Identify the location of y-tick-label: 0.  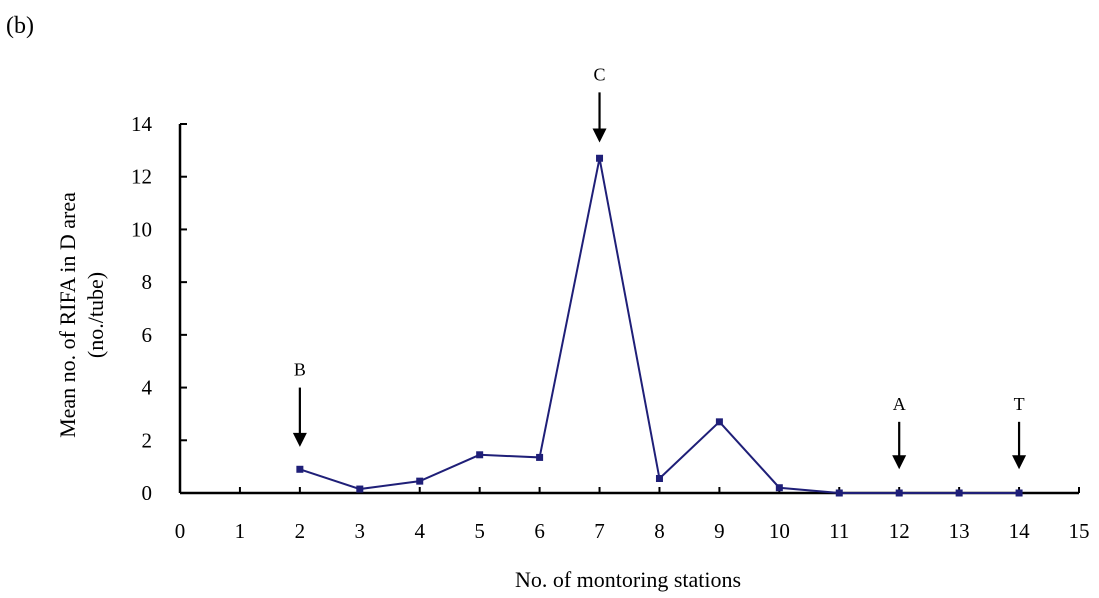
(147, 493).